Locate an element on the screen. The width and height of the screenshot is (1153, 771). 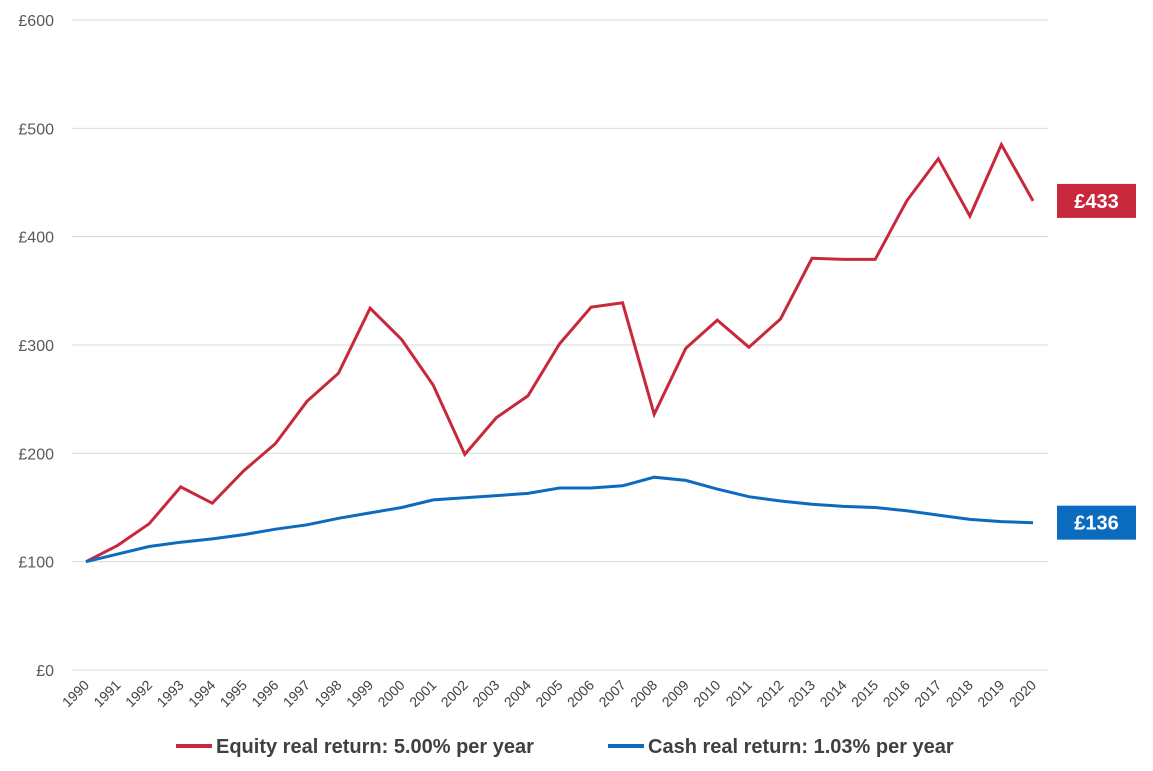
x-tick-label: 2019 is located at coordinates (990, 693).